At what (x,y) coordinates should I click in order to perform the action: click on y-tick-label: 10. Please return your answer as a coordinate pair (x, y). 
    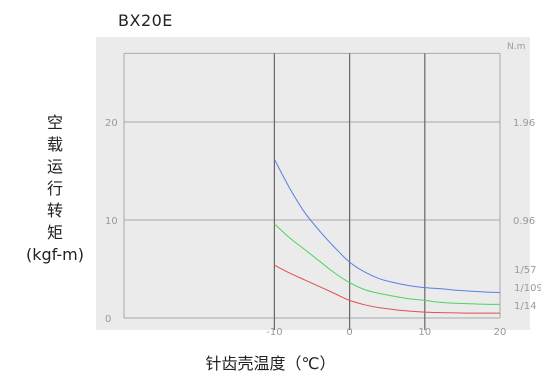
    Looking at the image, I should click on (111, 221).